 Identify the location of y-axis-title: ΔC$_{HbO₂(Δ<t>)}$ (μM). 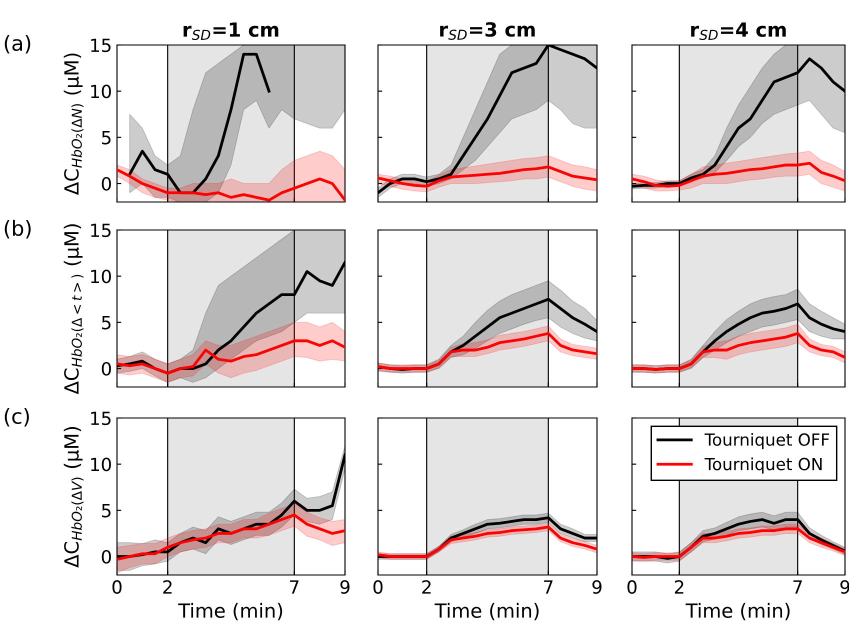
(74, 309).